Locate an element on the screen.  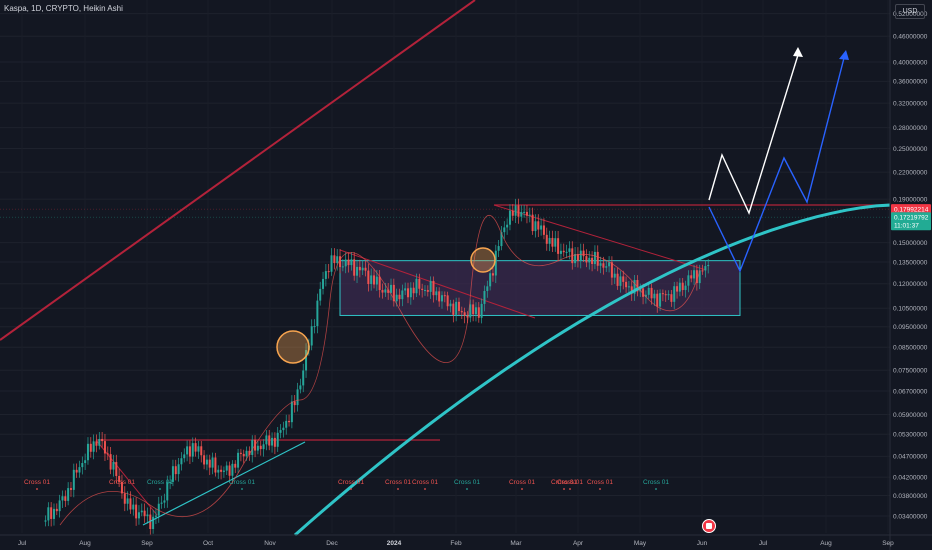
x-tick-label: Feb is located at coordinates (456, 543).